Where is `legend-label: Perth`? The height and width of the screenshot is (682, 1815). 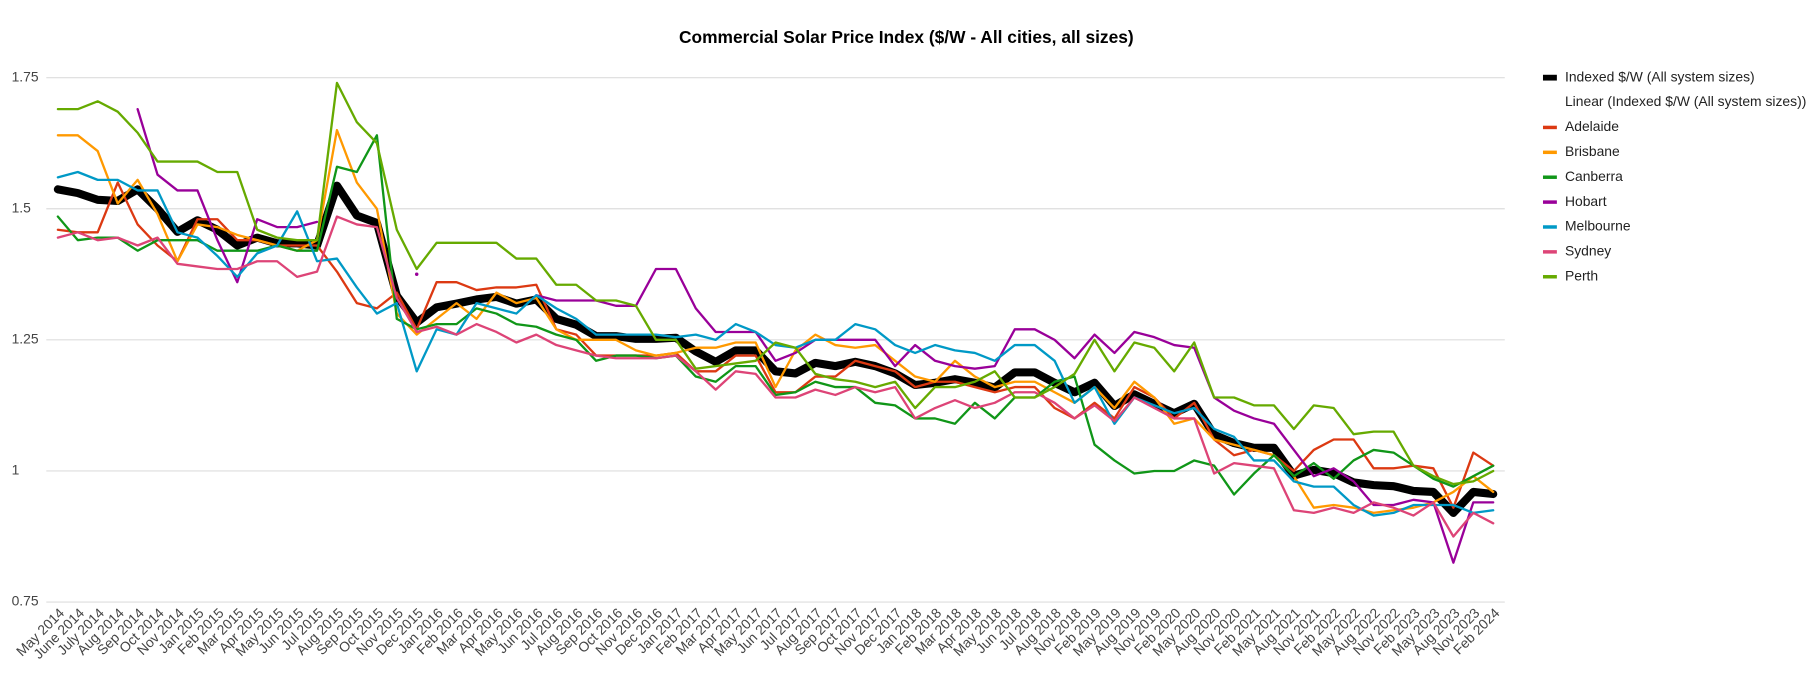 legend-label: Perth is located at coordinates (1581, 275).